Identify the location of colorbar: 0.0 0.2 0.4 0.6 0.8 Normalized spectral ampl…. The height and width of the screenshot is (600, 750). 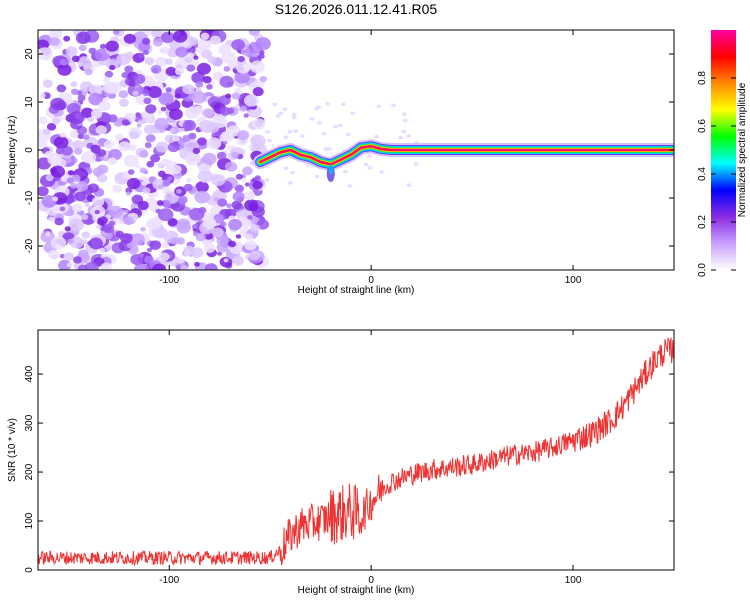
(722, 153).